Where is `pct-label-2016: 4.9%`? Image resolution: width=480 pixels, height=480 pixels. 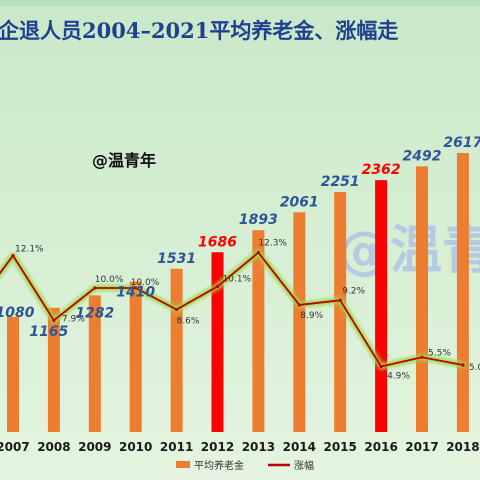 pct-label-2016: 4.9% is located at coordinates (398, 377).